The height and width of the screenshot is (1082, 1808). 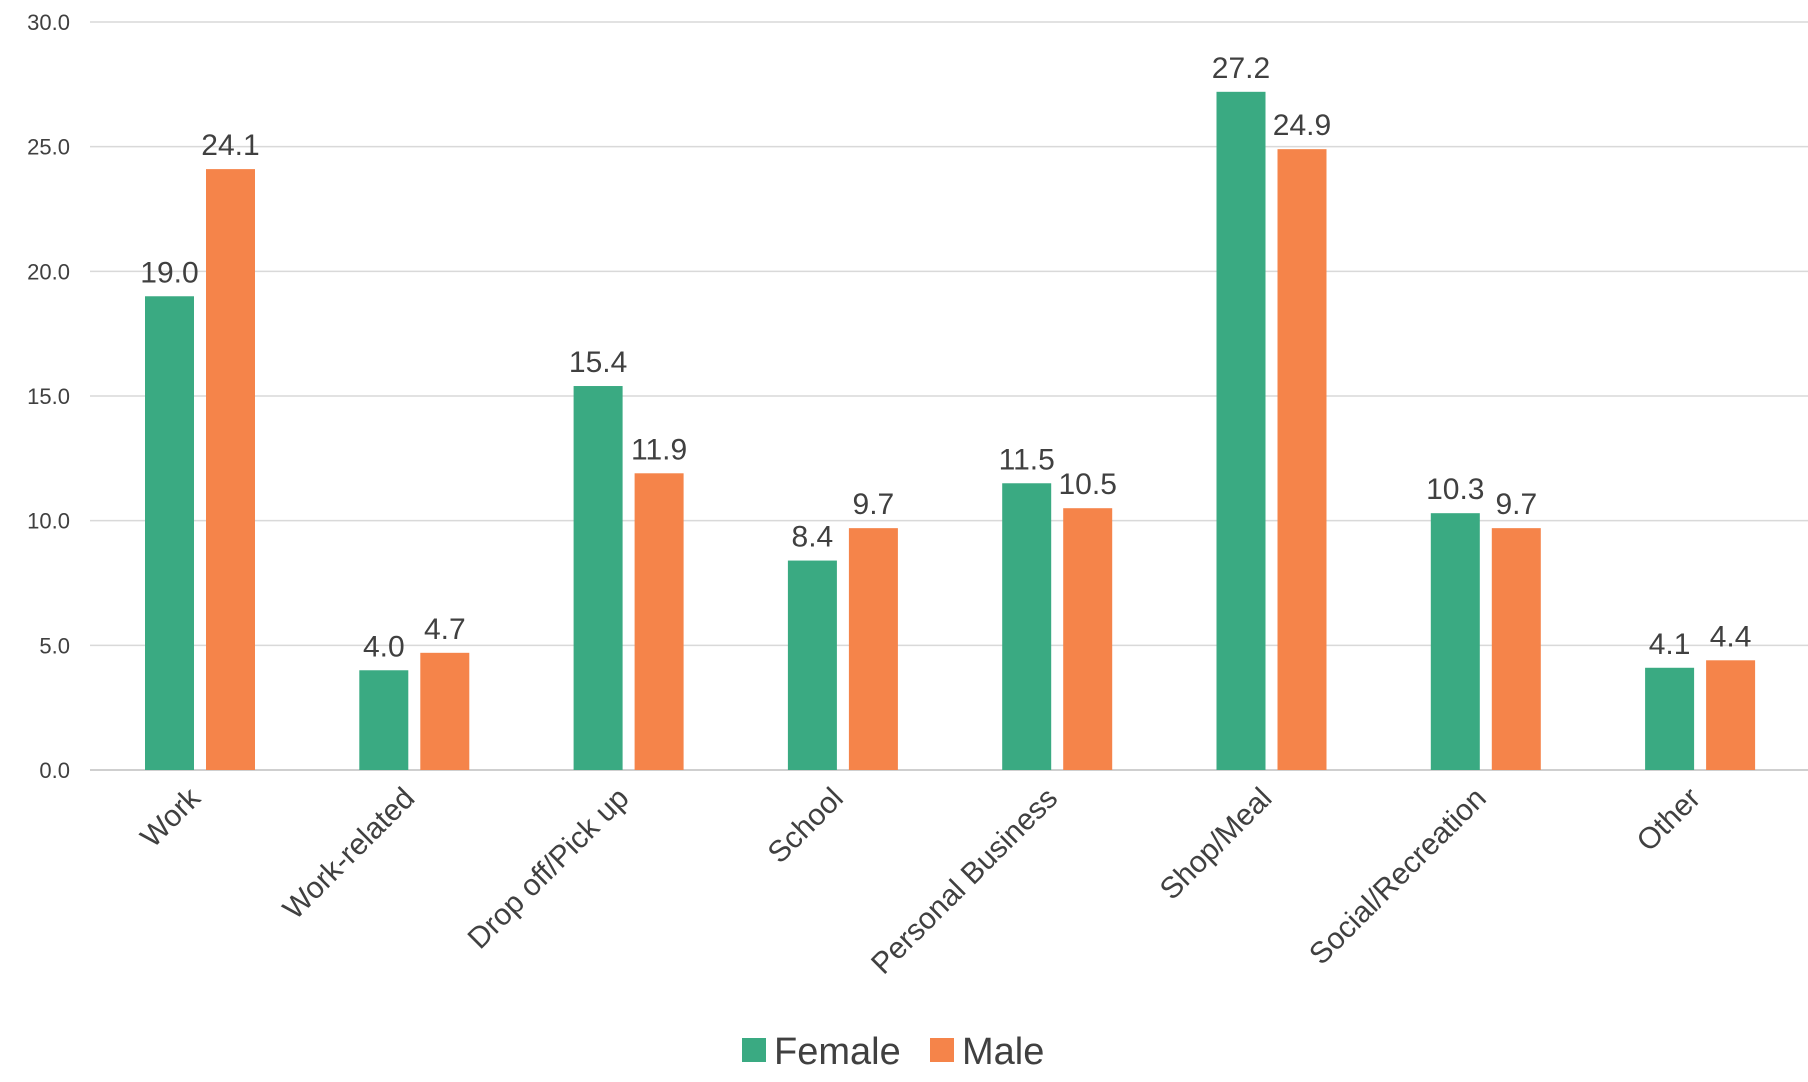 What do you see at coordinates (54, 770) in the screenshot?
I see `y-tick-label: 0.0` at bounding box center [54, 770].